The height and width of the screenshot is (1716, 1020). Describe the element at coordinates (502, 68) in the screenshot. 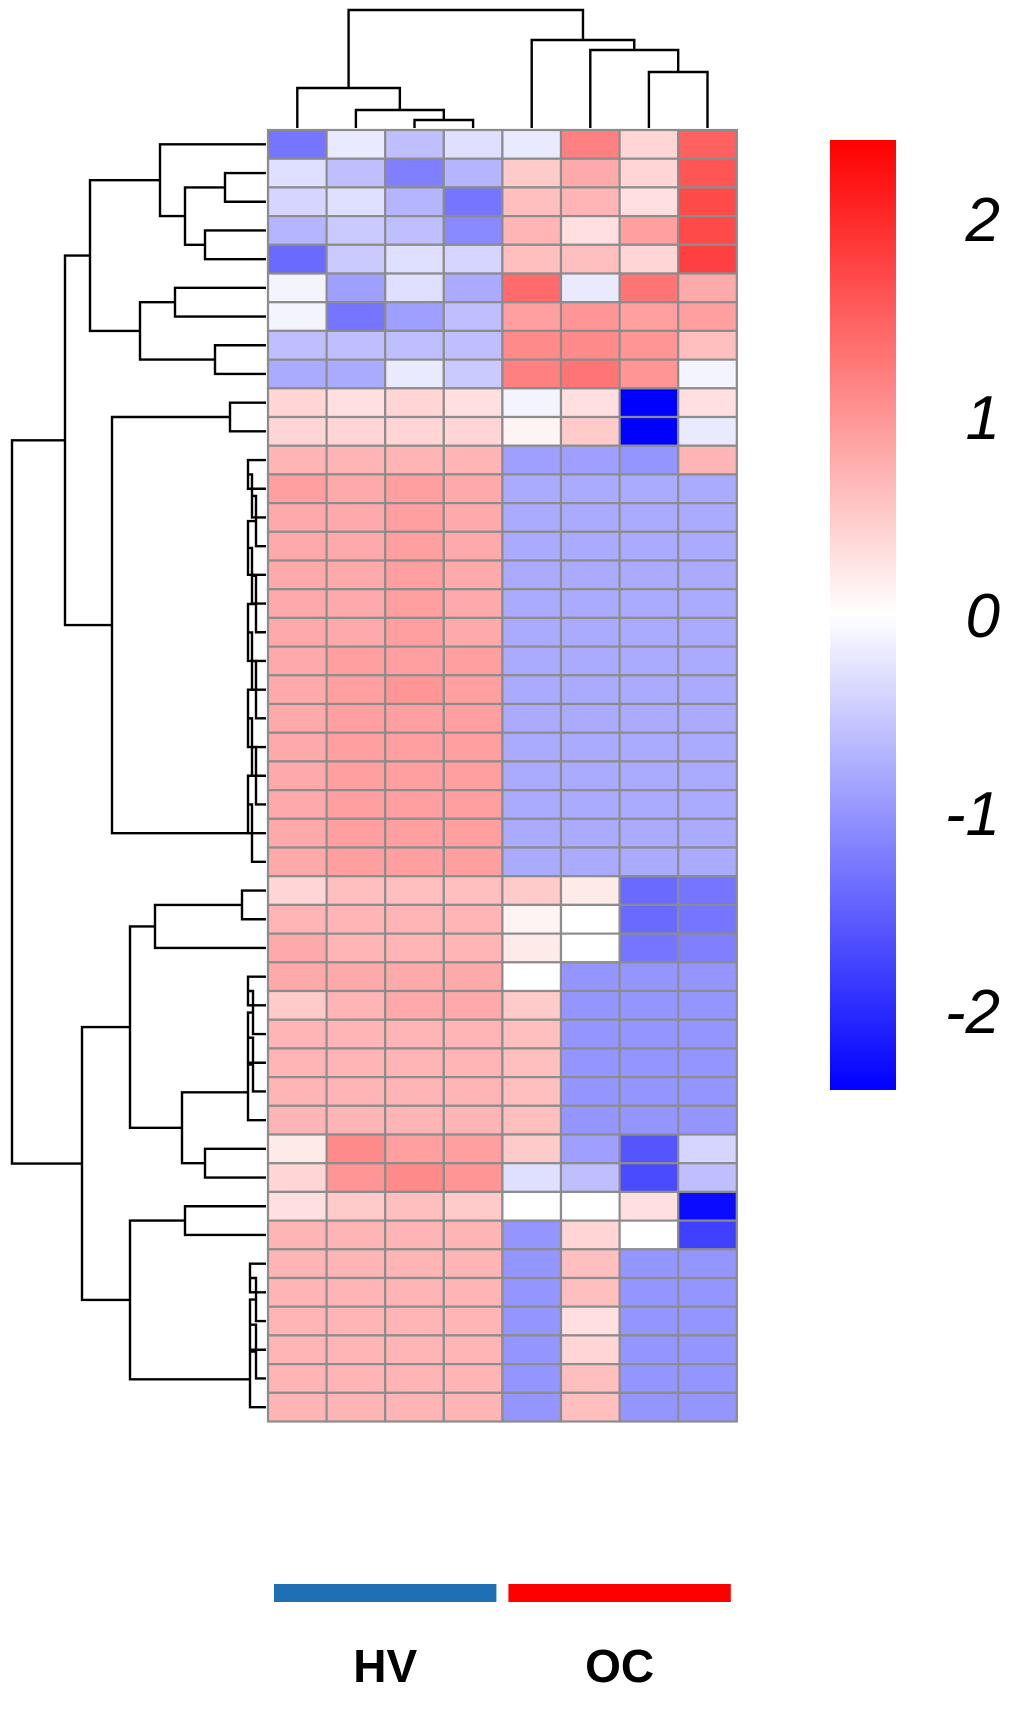

I see `column-dendrogram` at that location.